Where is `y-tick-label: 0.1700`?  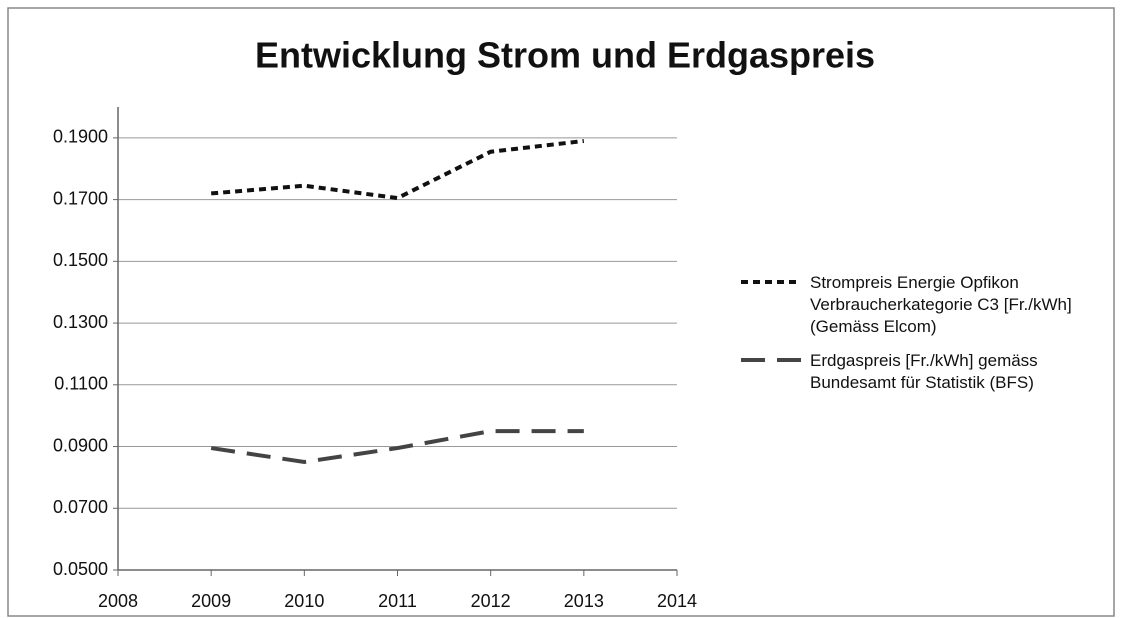
y-tick-label: 0.1700 is located at coordinates (80, 198).